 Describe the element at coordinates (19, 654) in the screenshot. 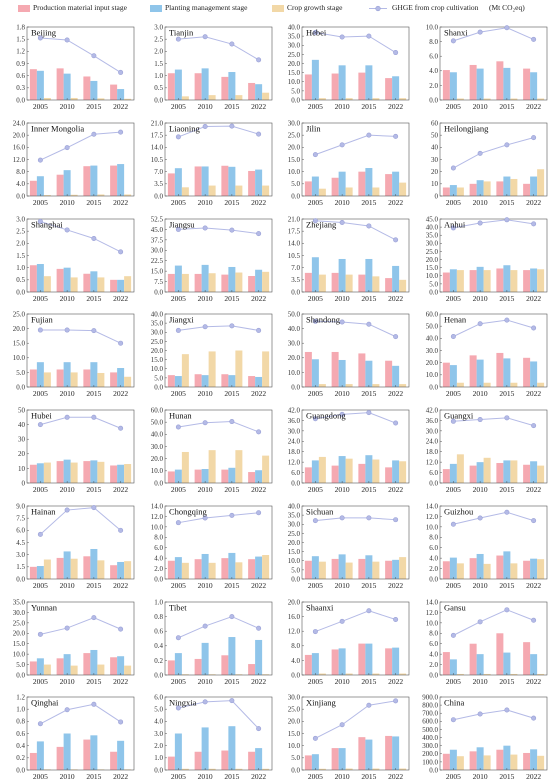

I see `y-tick-label: 10.0` at that location.